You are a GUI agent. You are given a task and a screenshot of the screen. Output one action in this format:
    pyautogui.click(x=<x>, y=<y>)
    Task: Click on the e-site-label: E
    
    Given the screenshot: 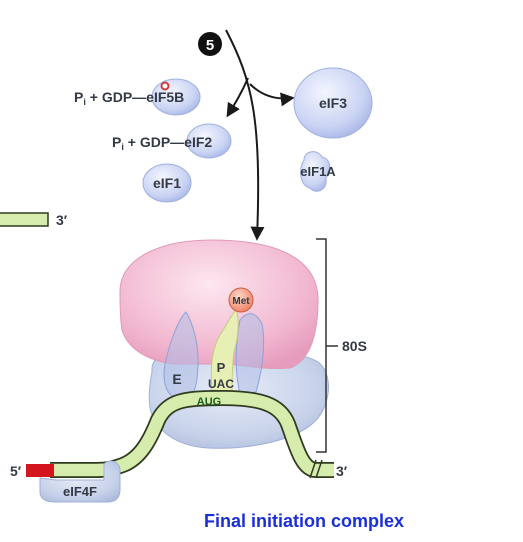 What is the action you would take?
    pyautogui.click(x=176, y=379)
    